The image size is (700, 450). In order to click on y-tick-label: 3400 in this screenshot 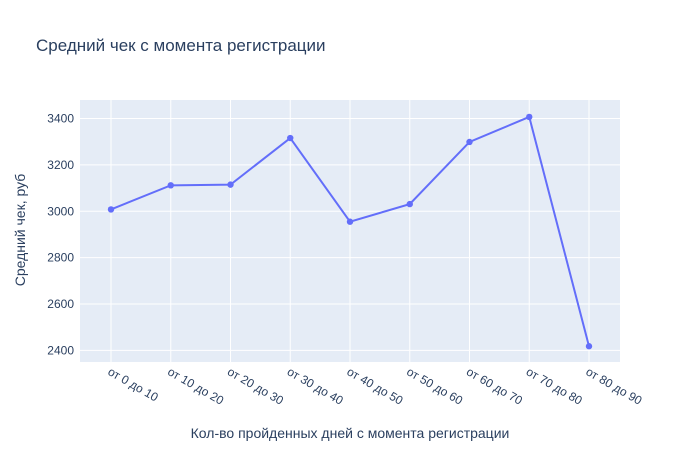, I will do `click(60, 119)`.